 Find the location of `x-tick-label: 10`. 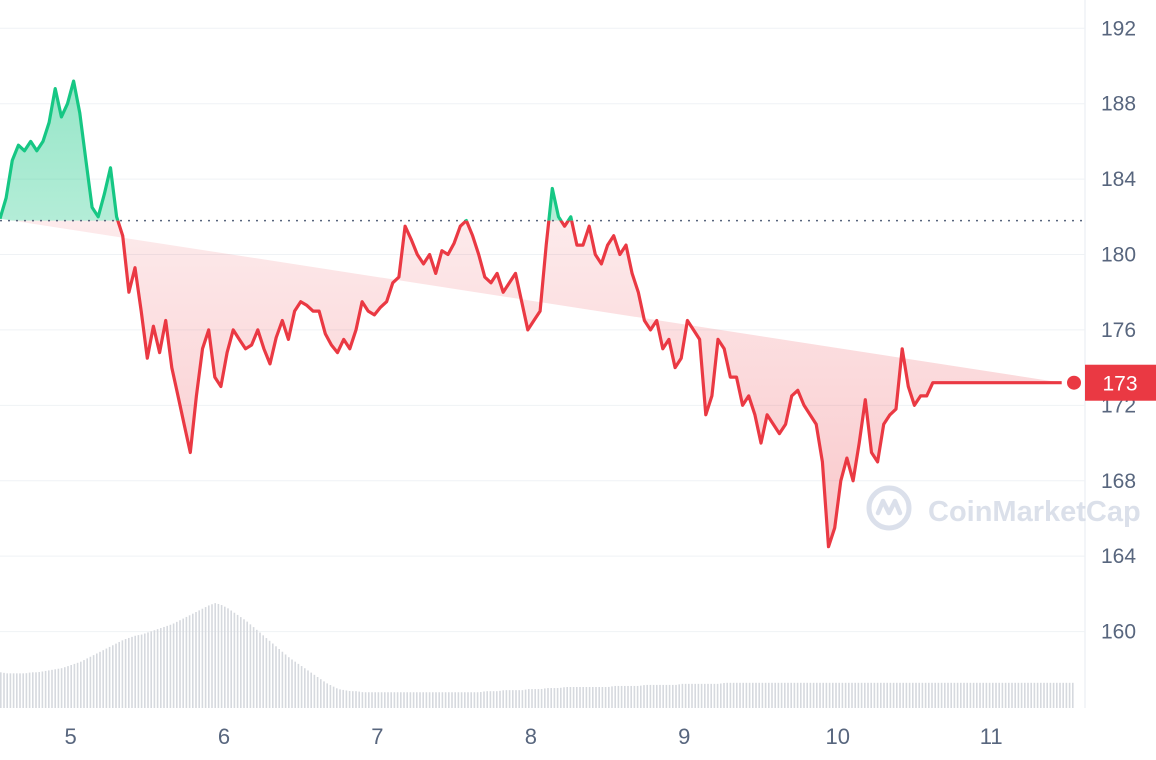

x-tick-label: 10 is located at coordinates (837, 736).